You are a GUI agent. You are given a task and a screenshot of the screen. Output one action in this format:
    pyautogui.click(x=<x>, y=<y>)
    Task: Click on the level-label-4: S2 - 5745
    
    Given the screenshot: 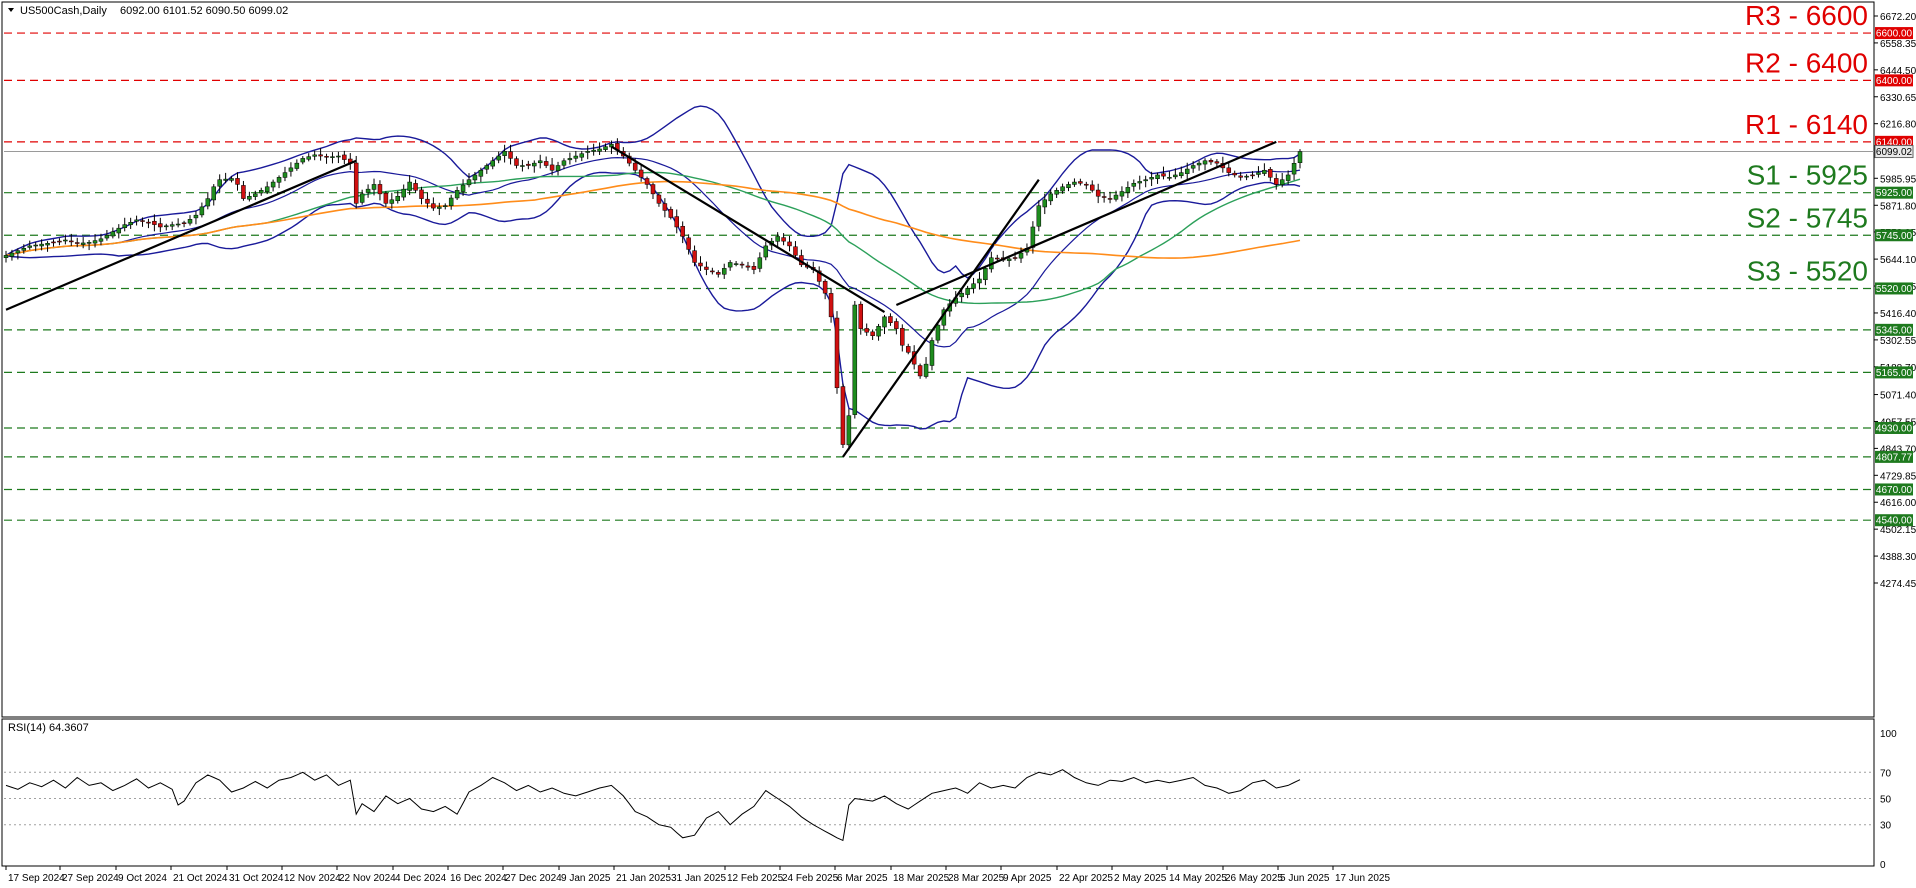 What is the action you would take?
    pyautogui.click(x=1807, y=217)
    